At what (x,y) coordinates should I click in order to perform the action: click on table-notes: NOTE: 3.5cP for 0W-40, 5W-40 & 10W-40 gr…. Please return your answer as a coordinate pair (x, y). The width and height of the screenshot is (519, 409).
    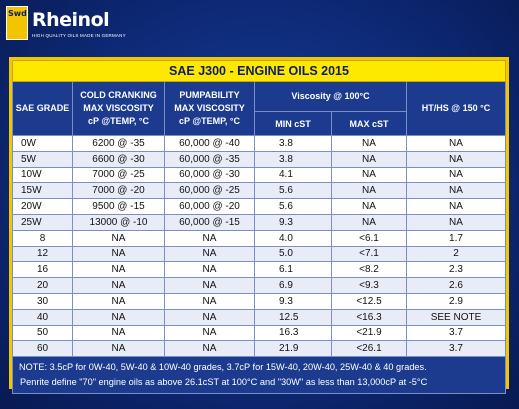
    Looking at the image, I should click on (259, 375).